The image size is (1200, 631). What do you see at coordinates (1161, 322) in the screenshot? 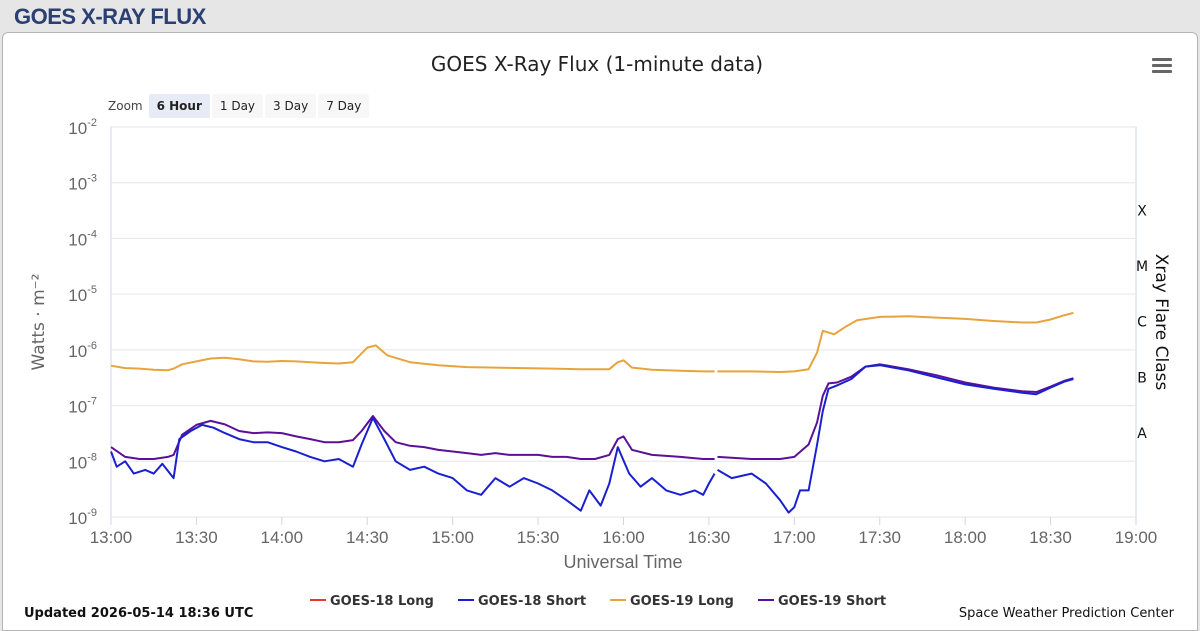
I see `y2-axis-label: Xray Flare Class` at bounding box center [1161, 322].